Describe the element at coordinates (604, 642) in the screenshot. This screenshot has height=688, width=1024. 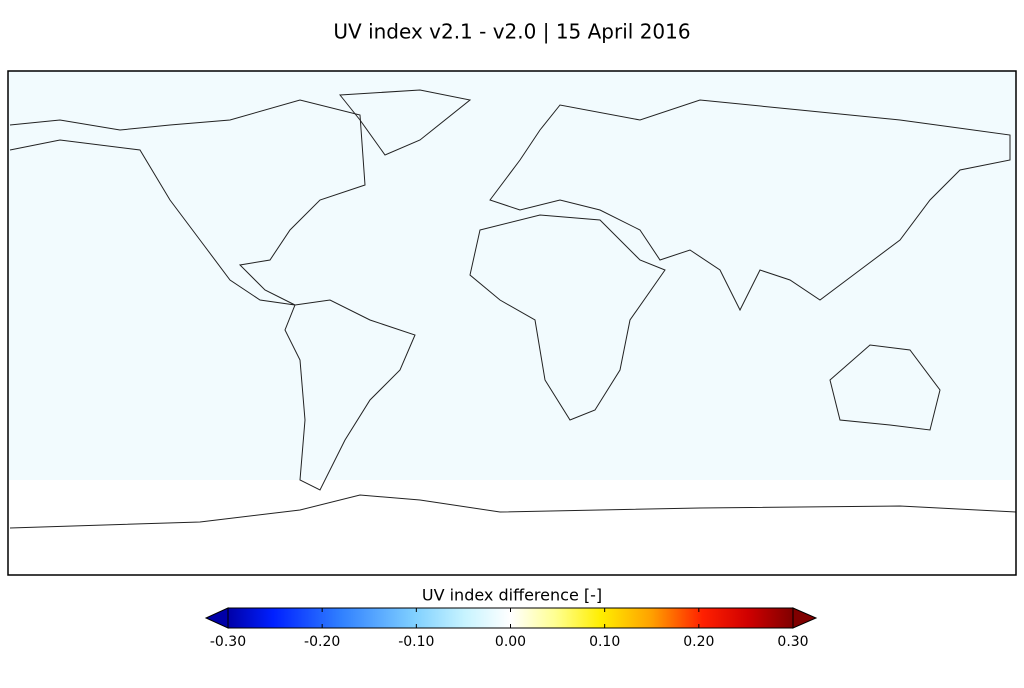
I see `colorbar-tick-label: 0.10` at that location.